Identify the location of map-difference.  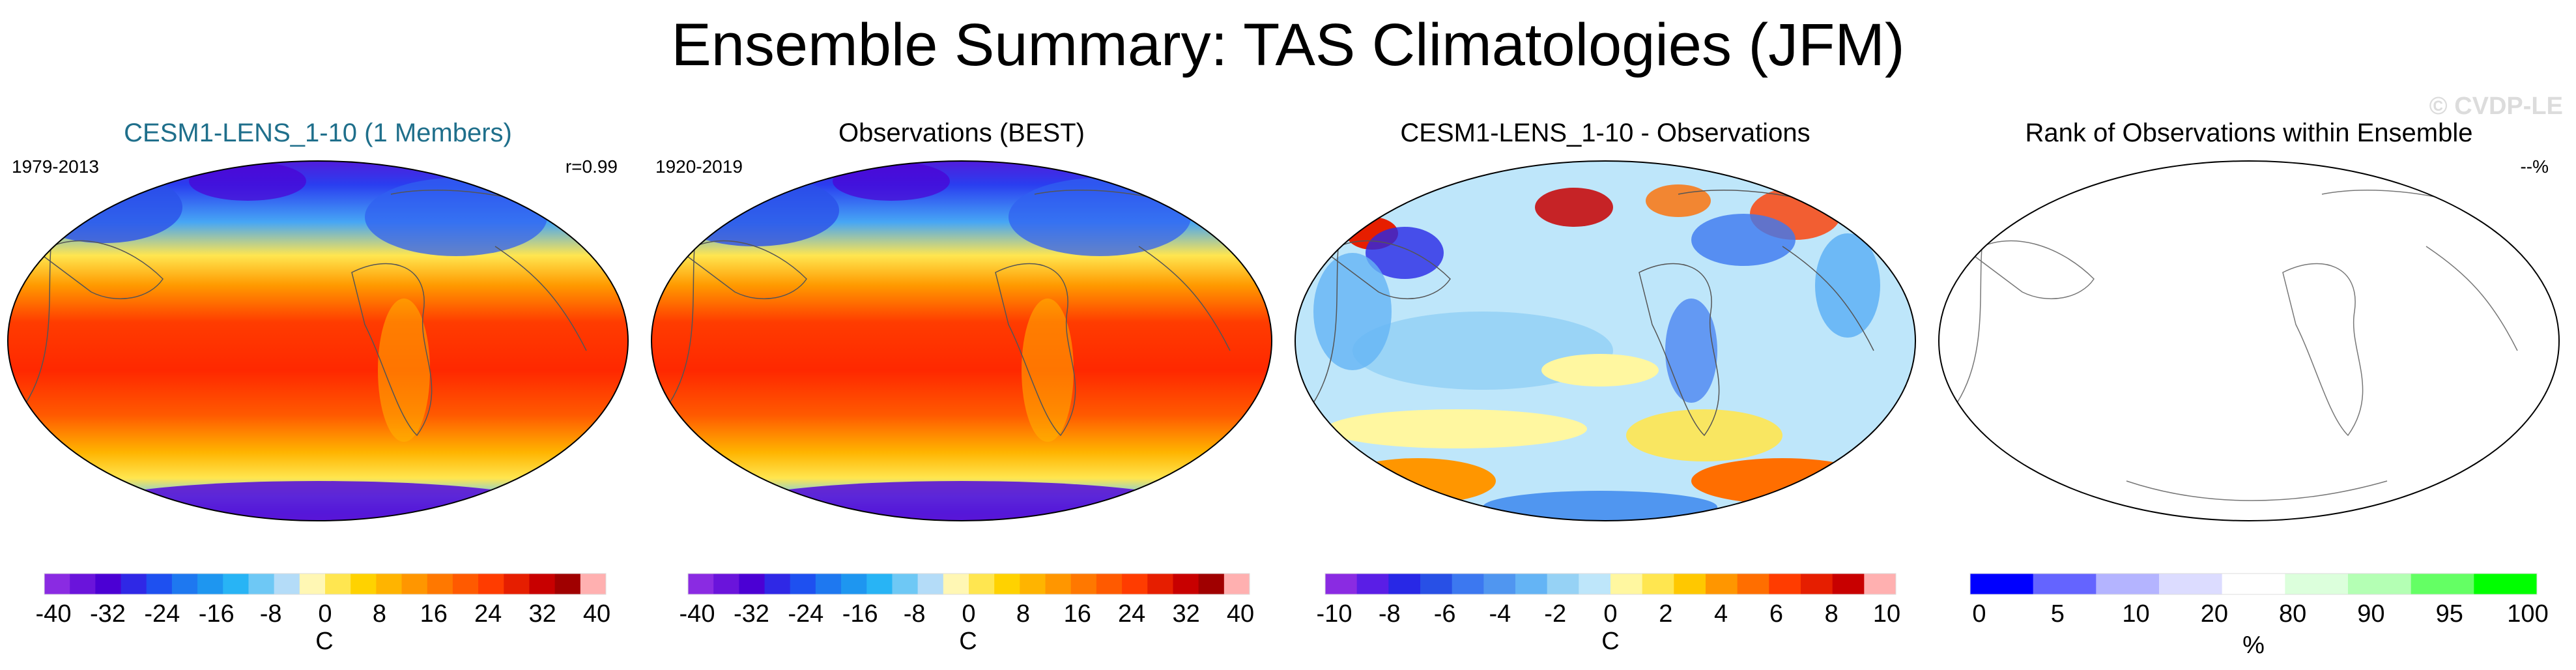
(1605, 340).